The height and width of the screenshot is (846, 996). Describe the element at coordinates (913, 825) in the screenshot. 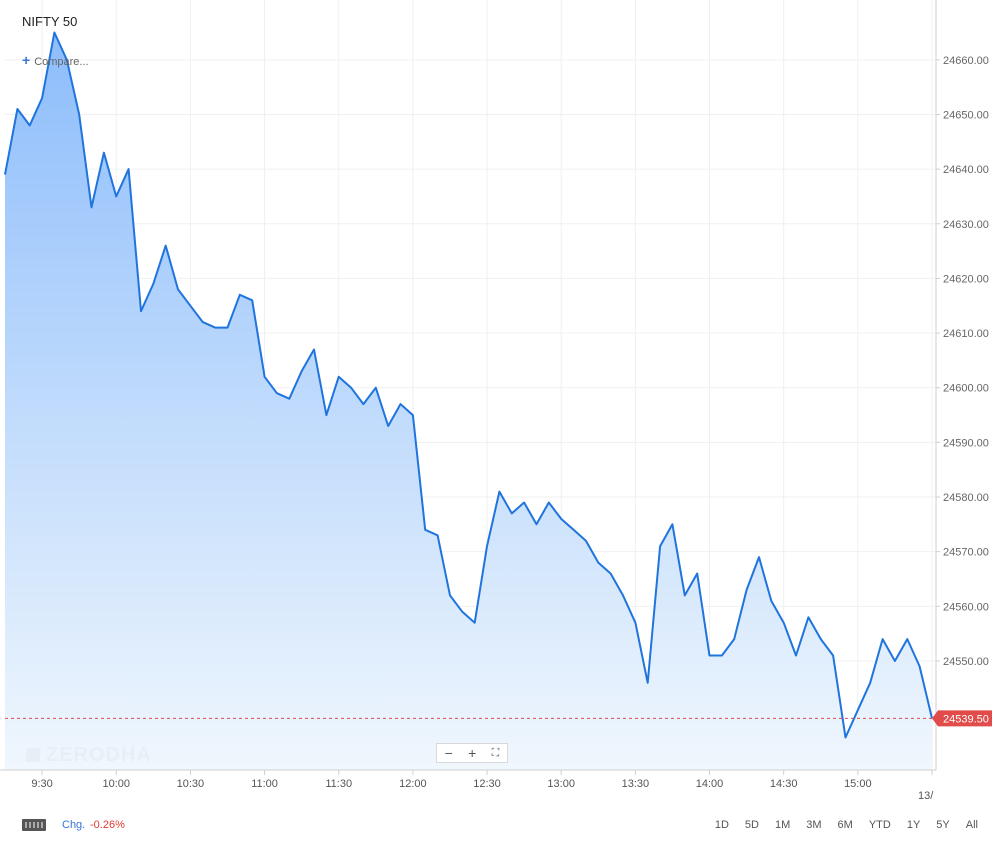

I see `range-1y: 1Y` at that location.